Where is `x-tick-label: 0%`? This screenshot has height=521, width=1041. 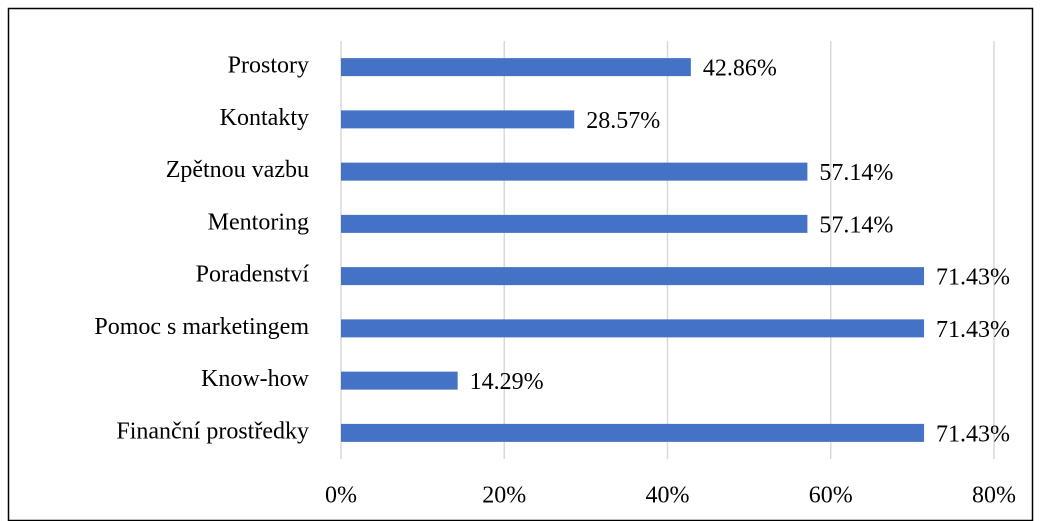 x-tick-label: 0% is located at coordinates (341, 496).